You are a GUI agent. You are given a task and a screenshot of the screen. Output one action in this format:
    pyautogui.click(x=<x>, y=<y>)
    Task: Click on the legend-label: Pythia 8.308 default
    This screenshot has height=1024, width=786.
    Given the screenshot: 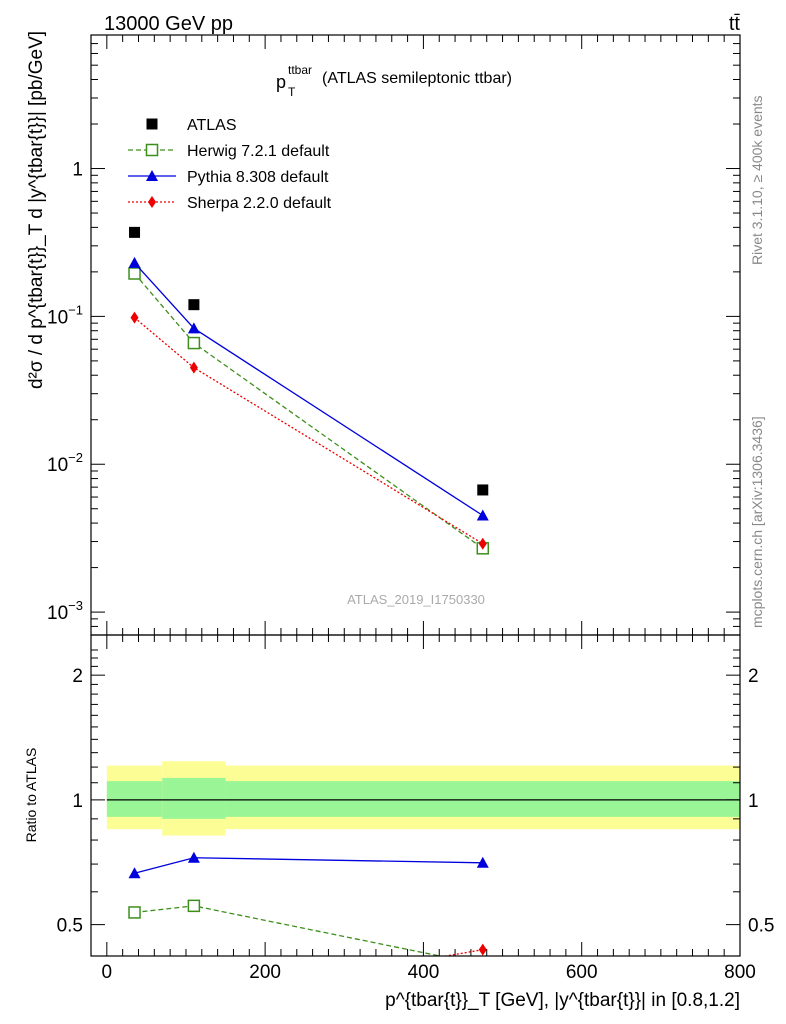 What is the action you would take?
    pyautogui.click(x=258, y=177)
    